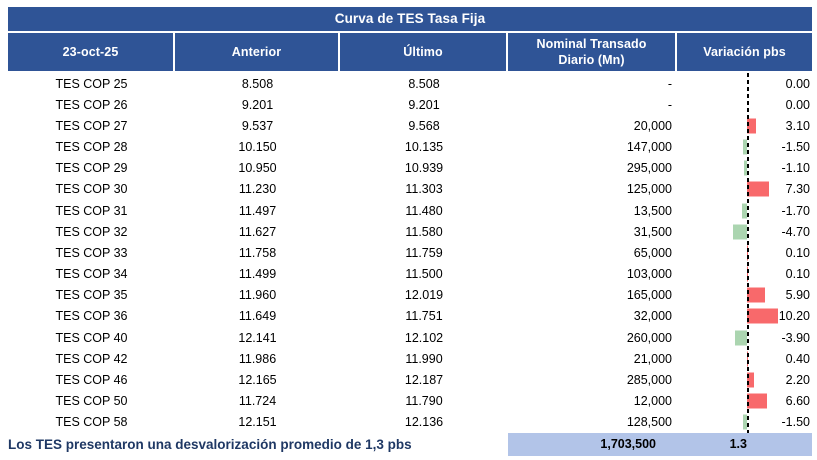  What do you see at coordinates (91, 337) in the screenshot?
I see `tes-label-cell: TES COP 40` at bounding box center [91, 337].